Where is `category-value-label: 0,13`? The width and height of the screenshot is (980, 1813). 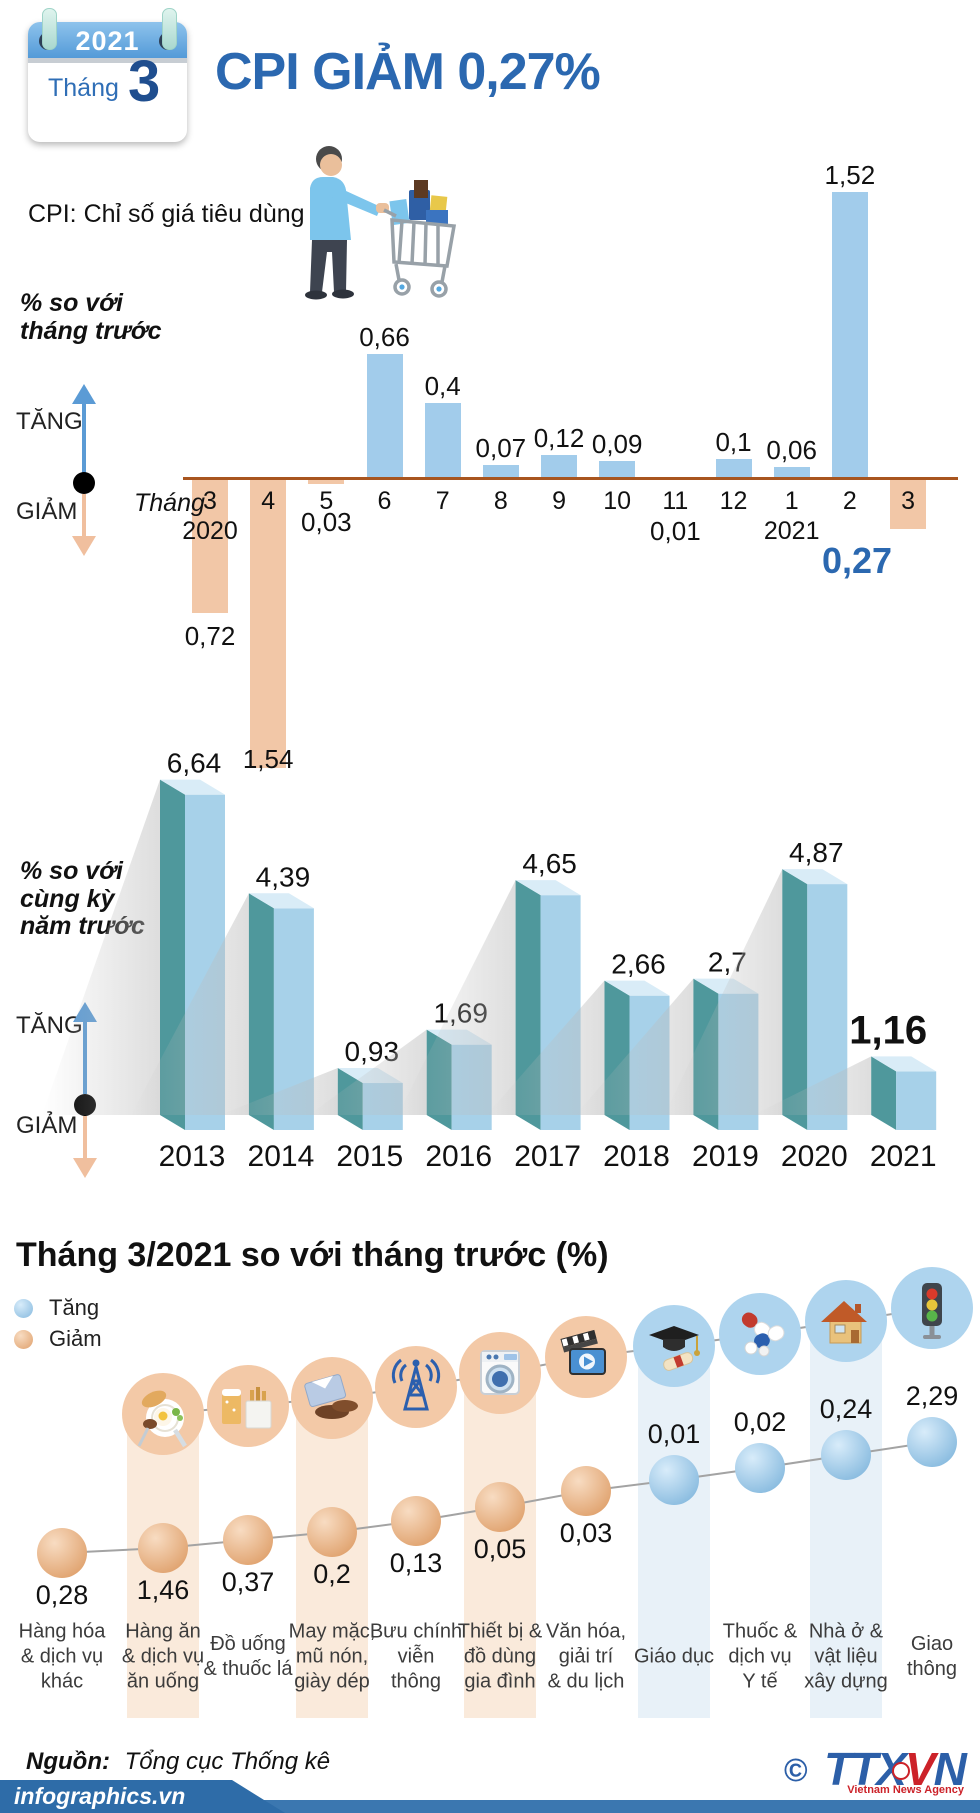
category-value-label: 0,13 is located at coordinates (416, 1563).